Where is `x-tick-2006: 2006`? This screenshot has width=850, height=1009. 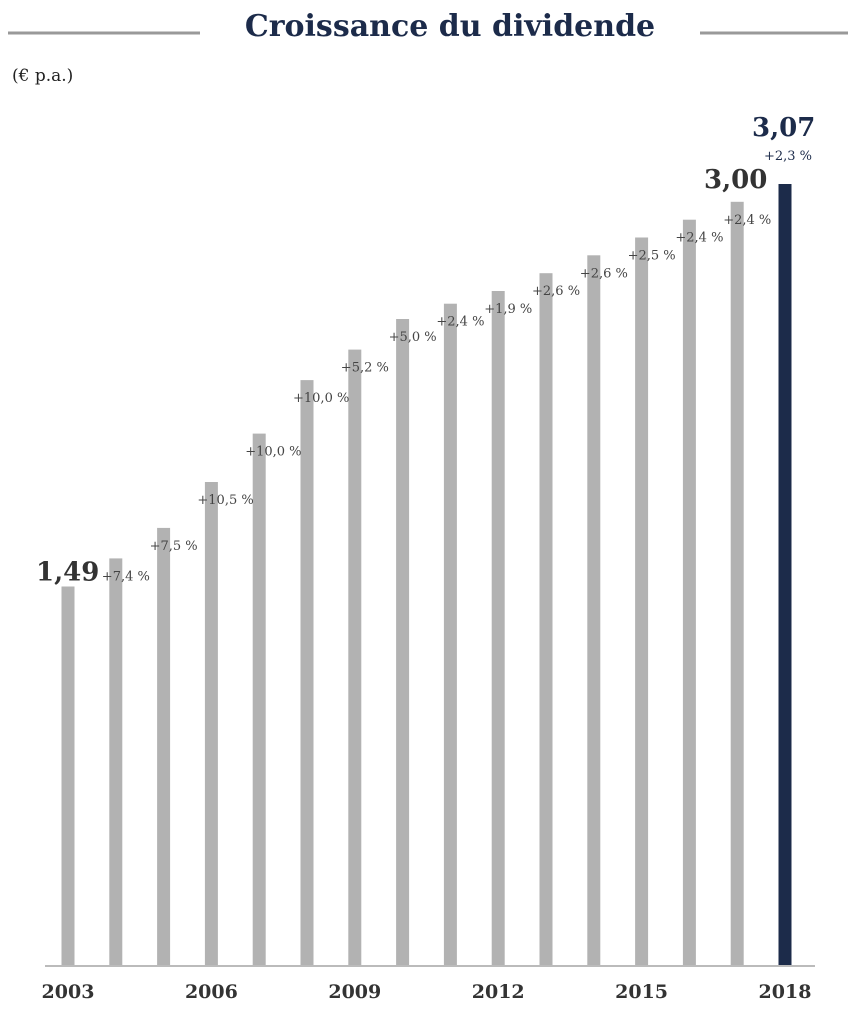
x-tick-2006: 2006 is located at coordinates (211, 992).